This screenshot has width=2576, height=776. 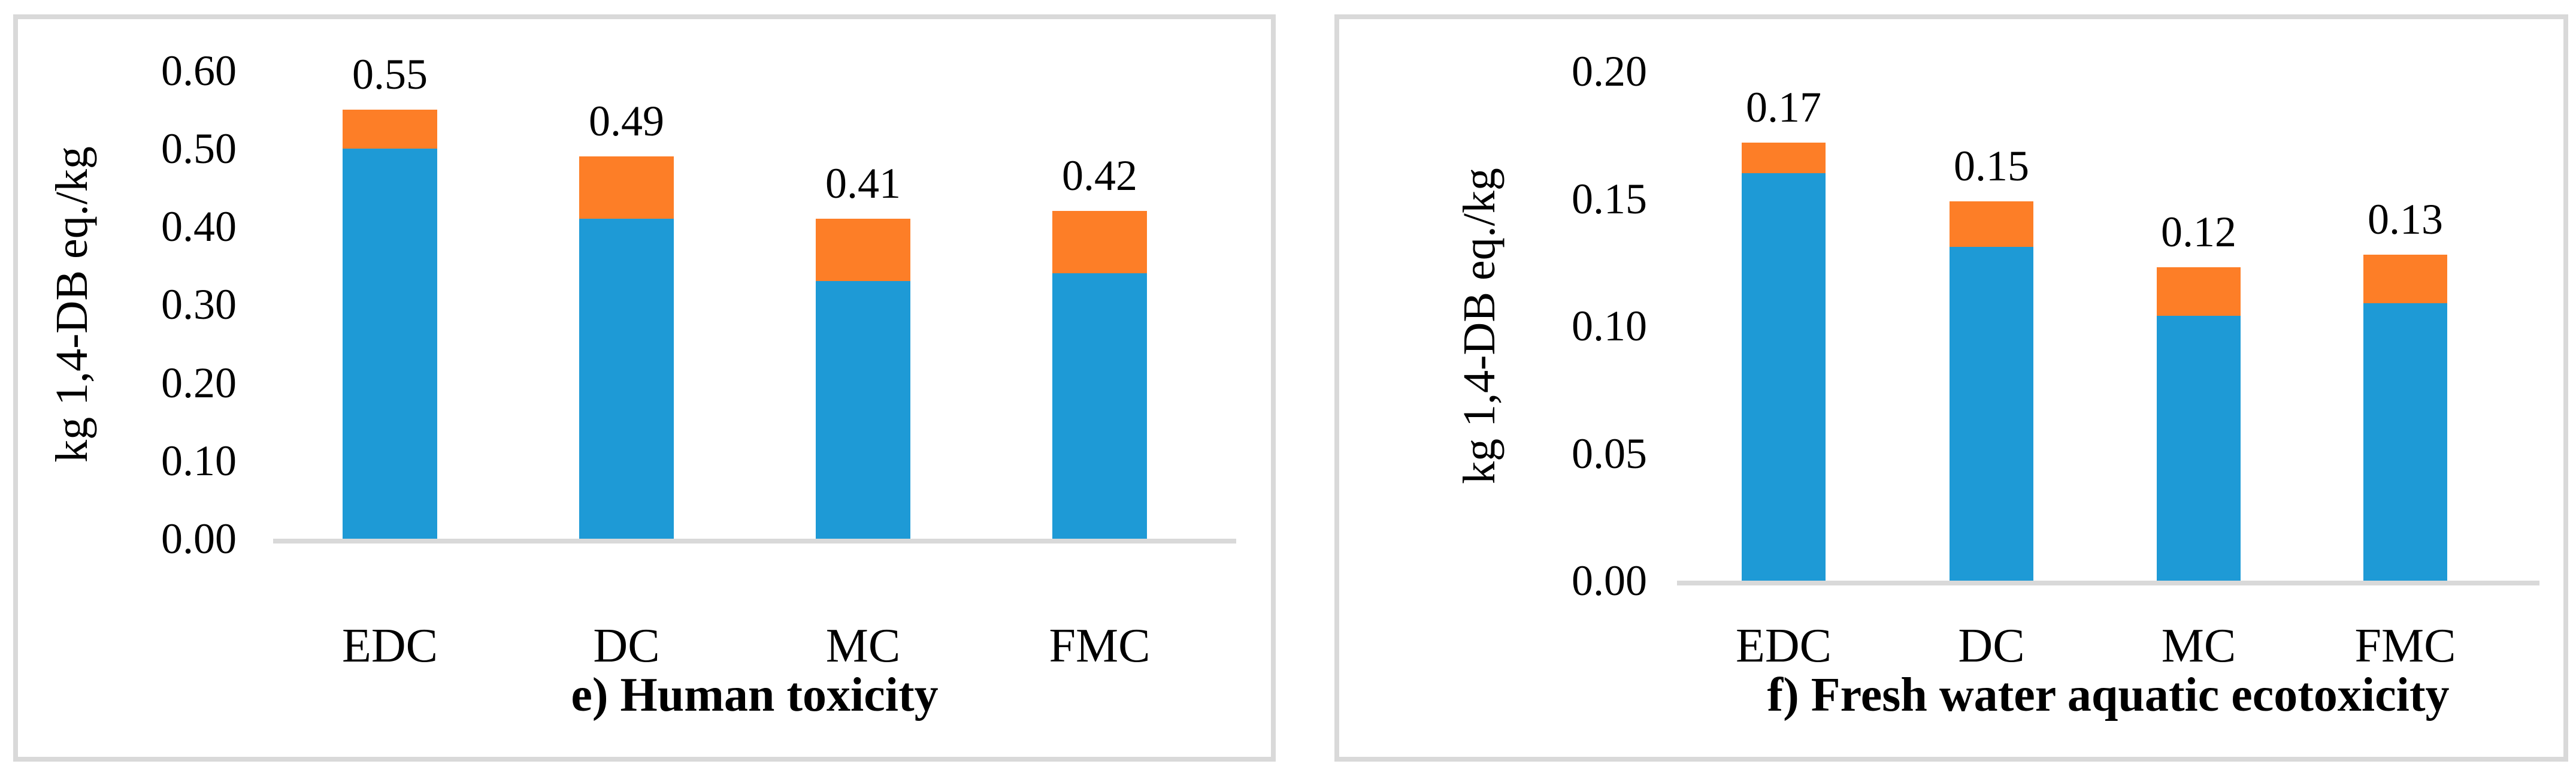 I want to click on bar-value-label: 0.42, so click(x=1099, y=176).